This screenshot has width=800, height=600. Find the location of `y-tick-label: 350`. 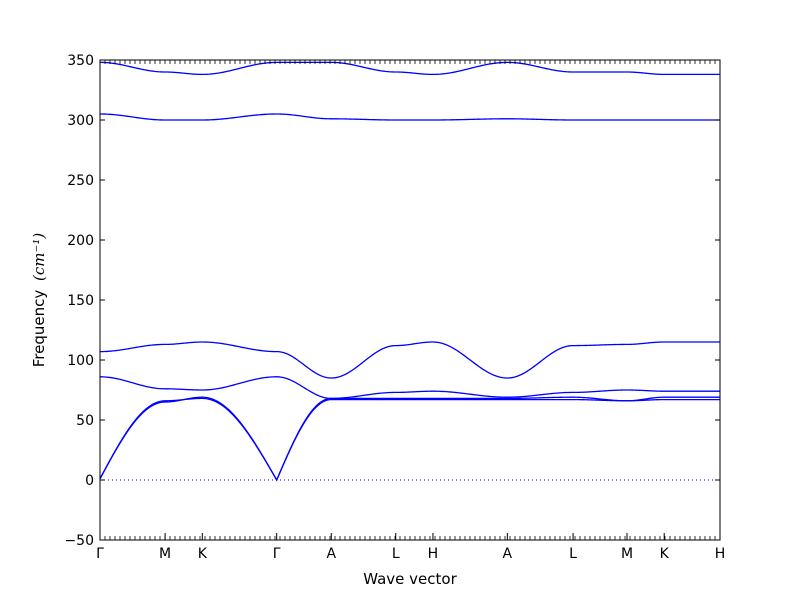

y-tick-label: 350 is located at coordinates (80, 61).